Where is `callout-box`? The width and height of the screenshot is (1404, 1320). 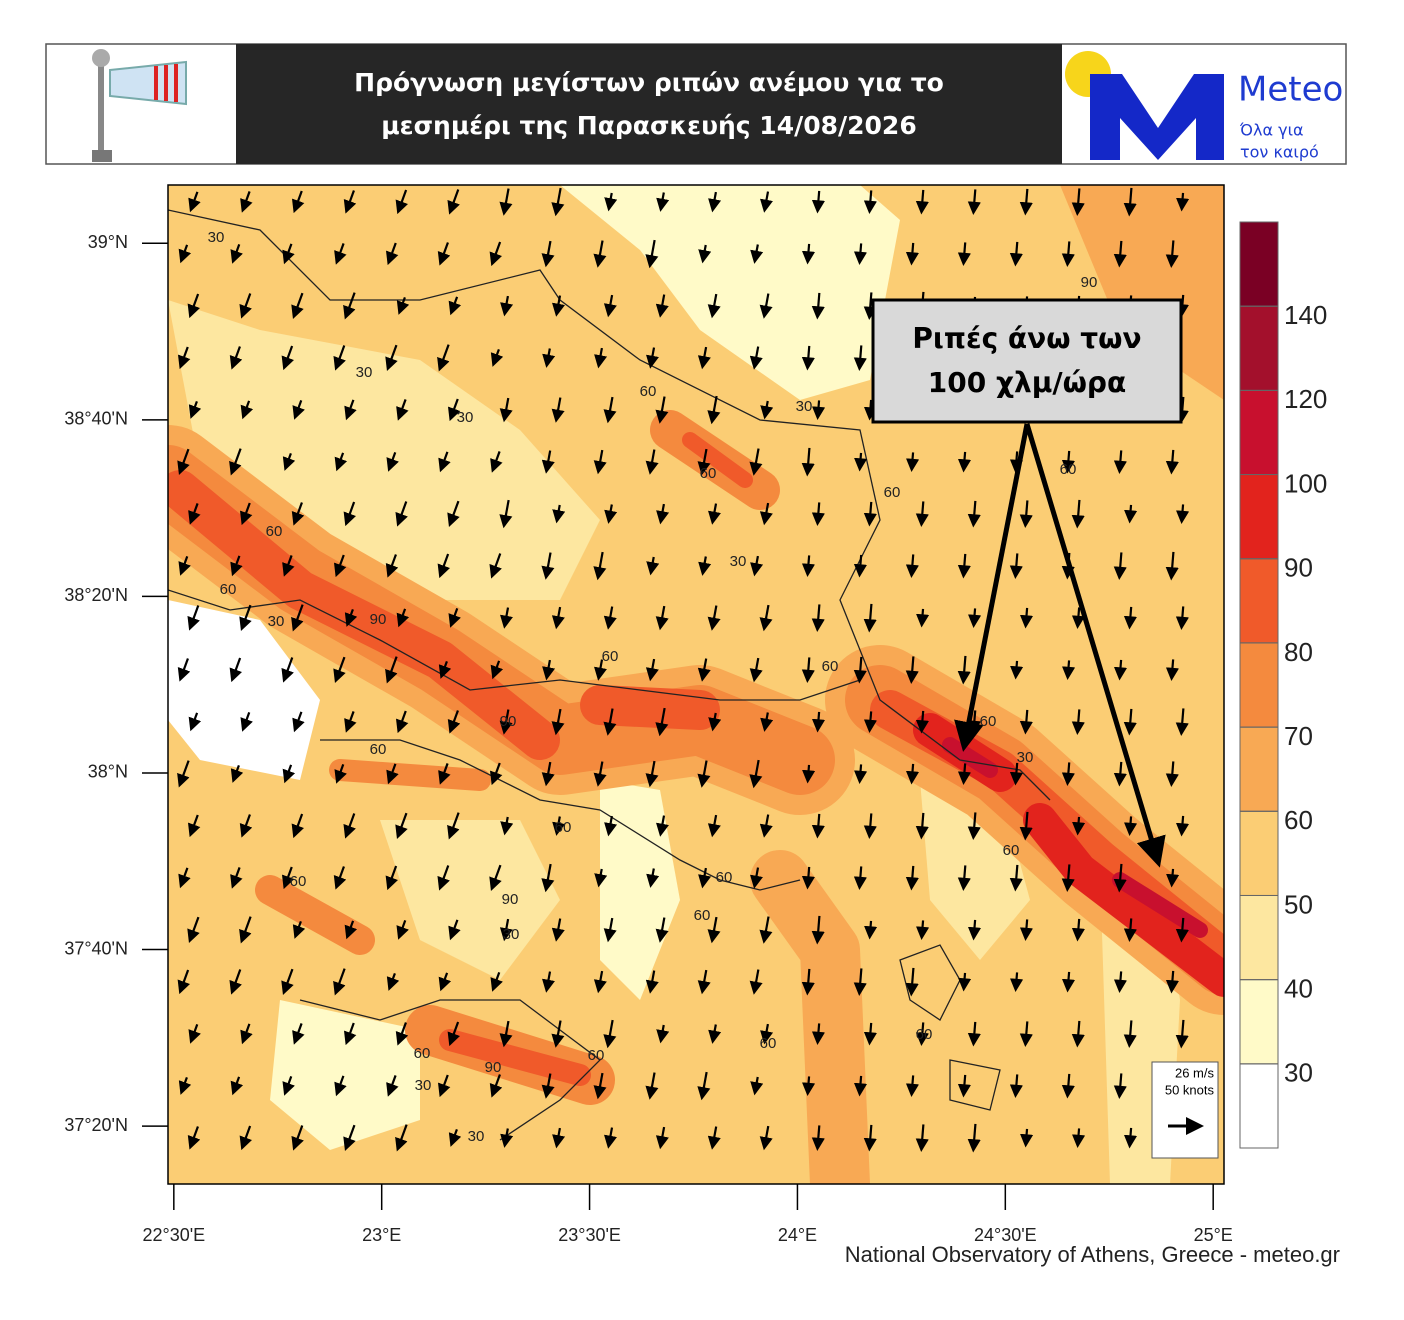
callout-box is located at coordinates (1027, 361).